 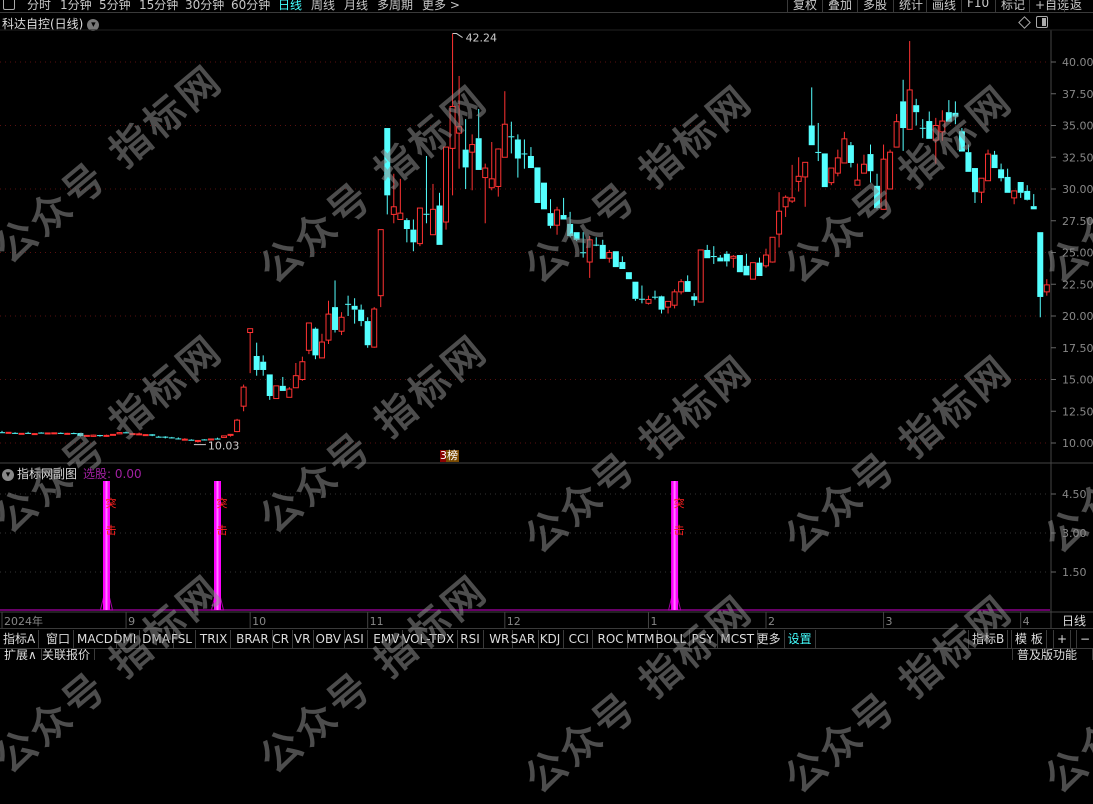 What do you see at coordinates (67, 654) in the screenshot?
I see `related-quotes-button: 关联报价` at bounding box center [67, 654].